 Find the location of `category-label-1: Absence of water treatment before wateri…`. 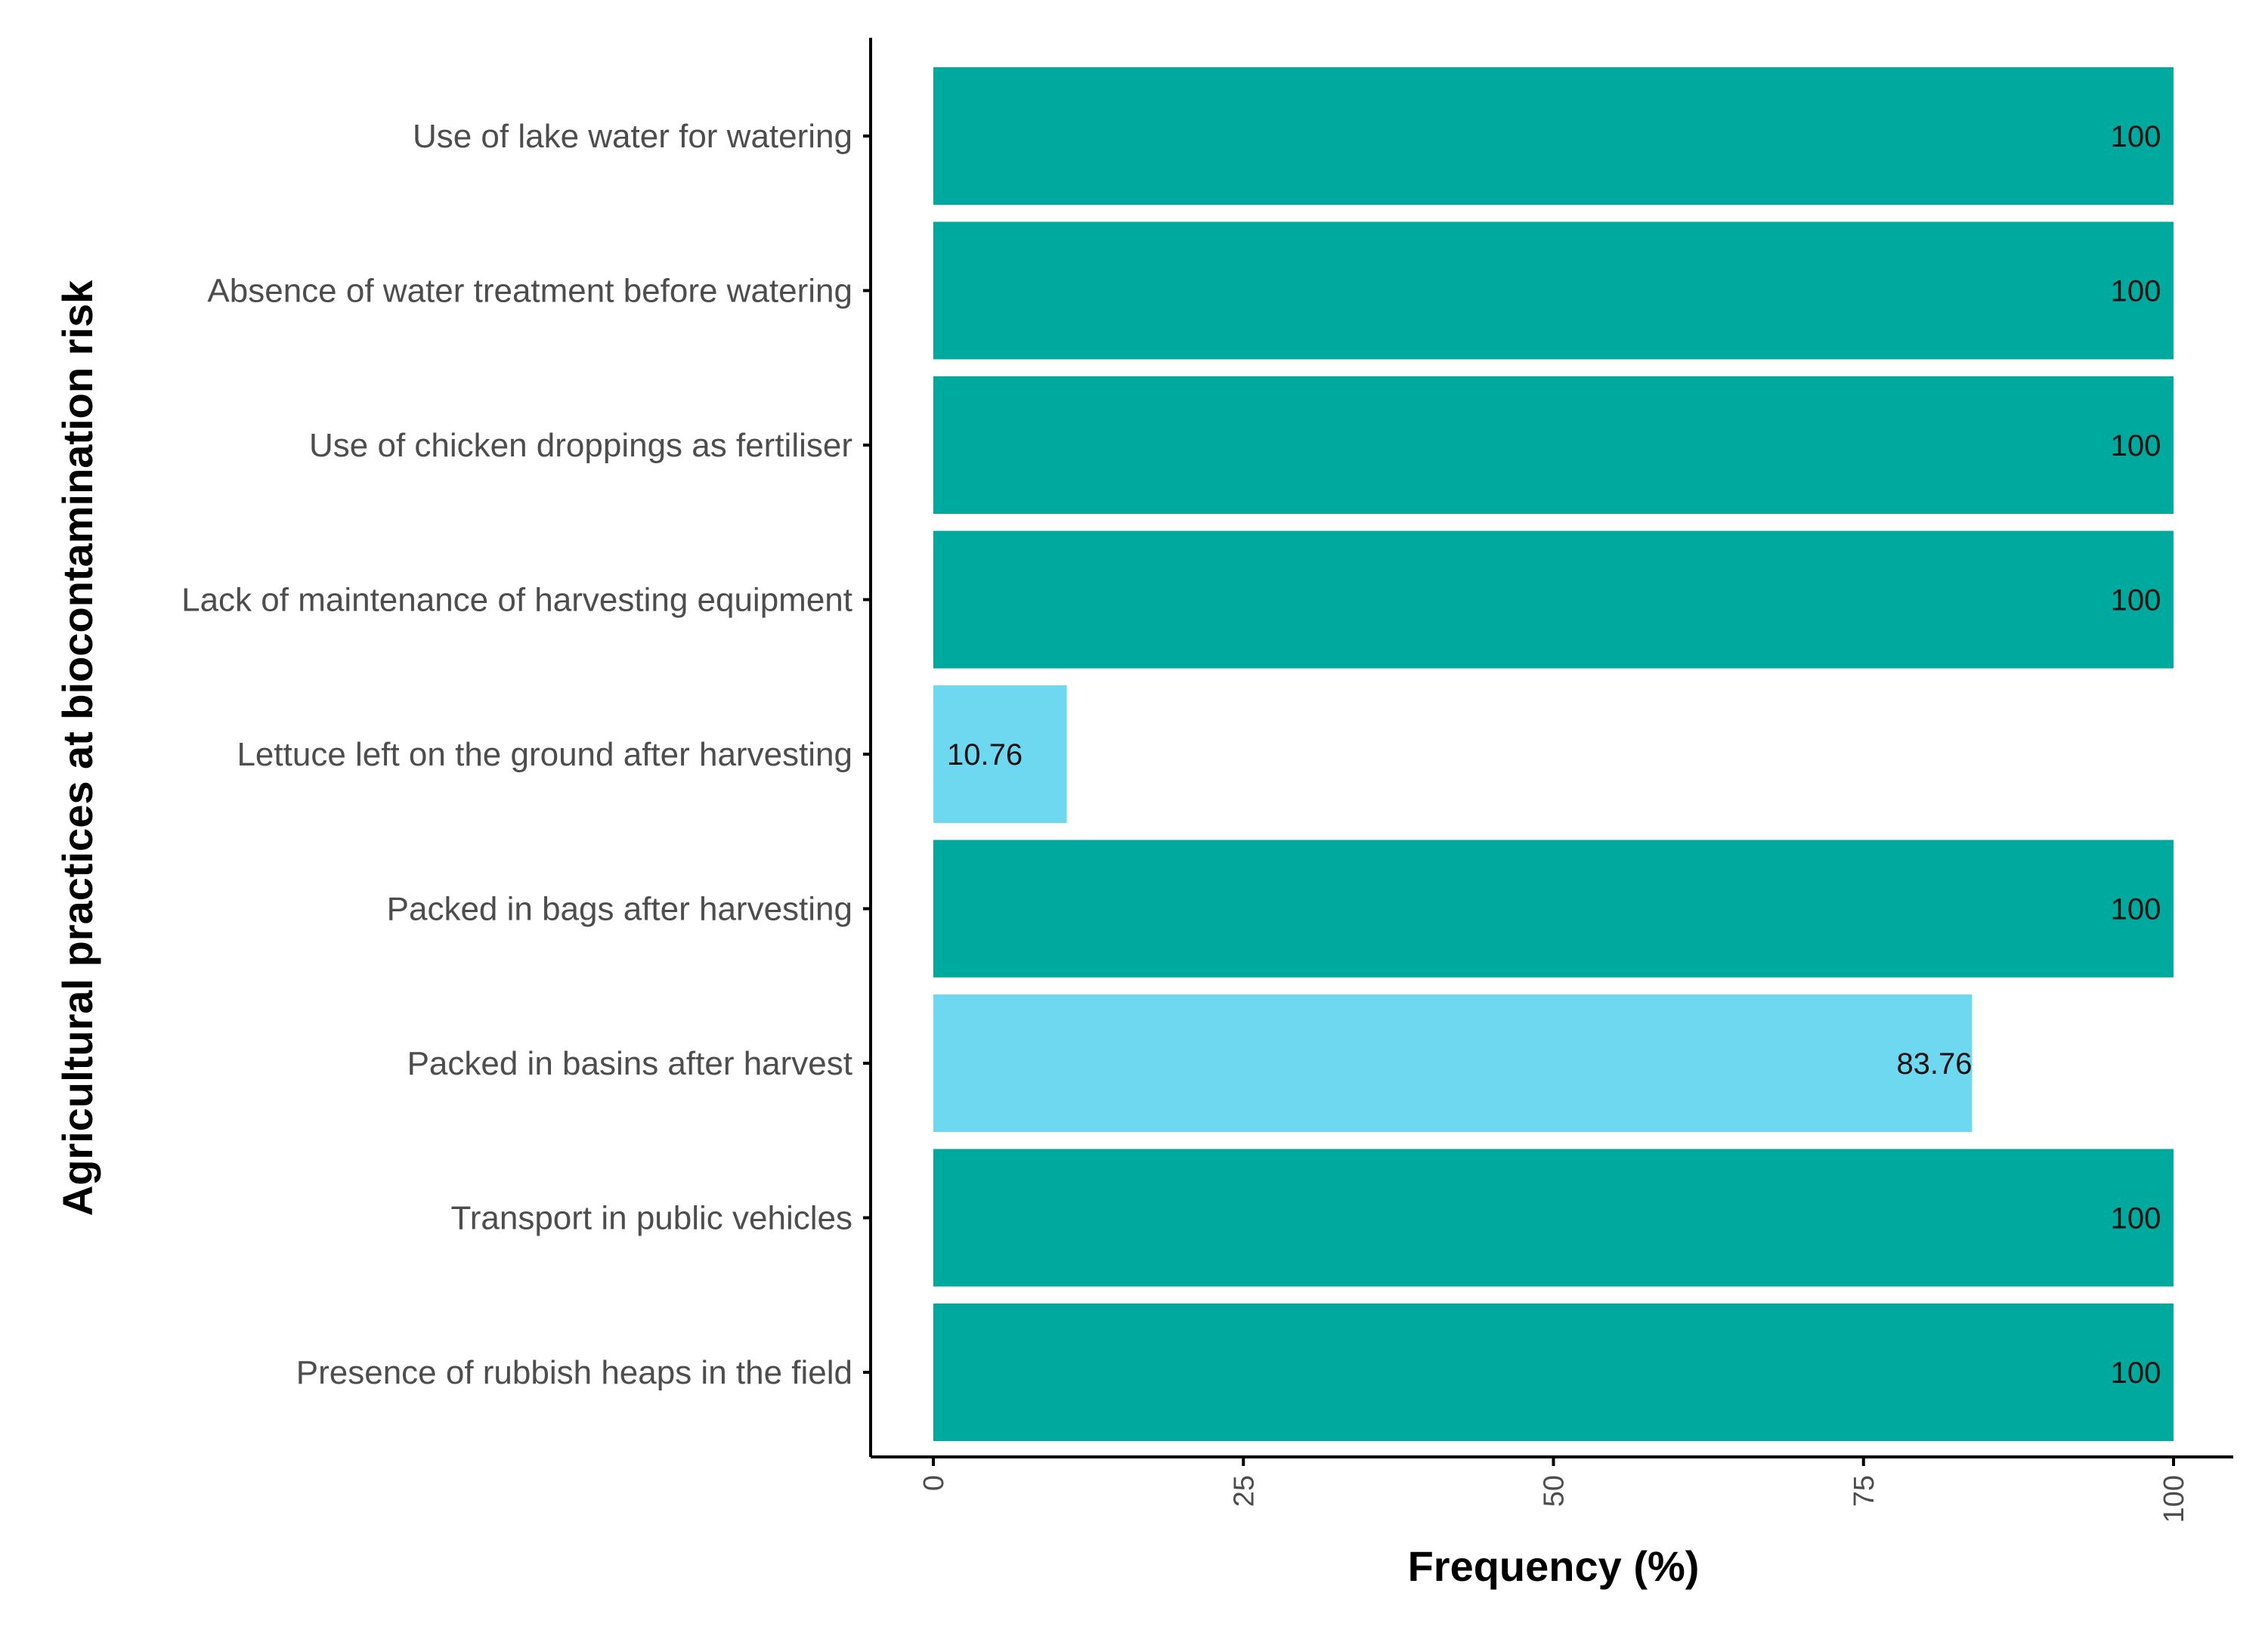

category-label-1: Absence of water treatment before wateri… is located at coordinates (529, 292).